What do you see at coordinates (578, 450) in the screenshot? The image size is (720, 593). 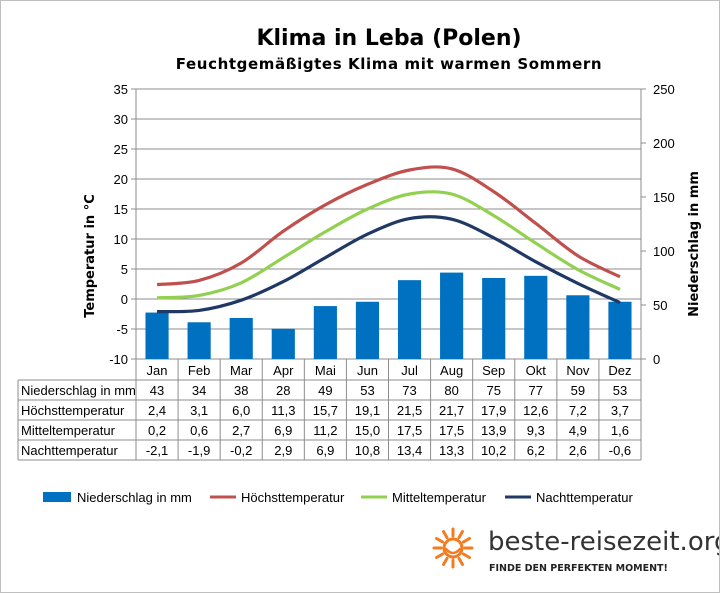 I see `table-cell: 2,6` at bounding box center [578, 450].